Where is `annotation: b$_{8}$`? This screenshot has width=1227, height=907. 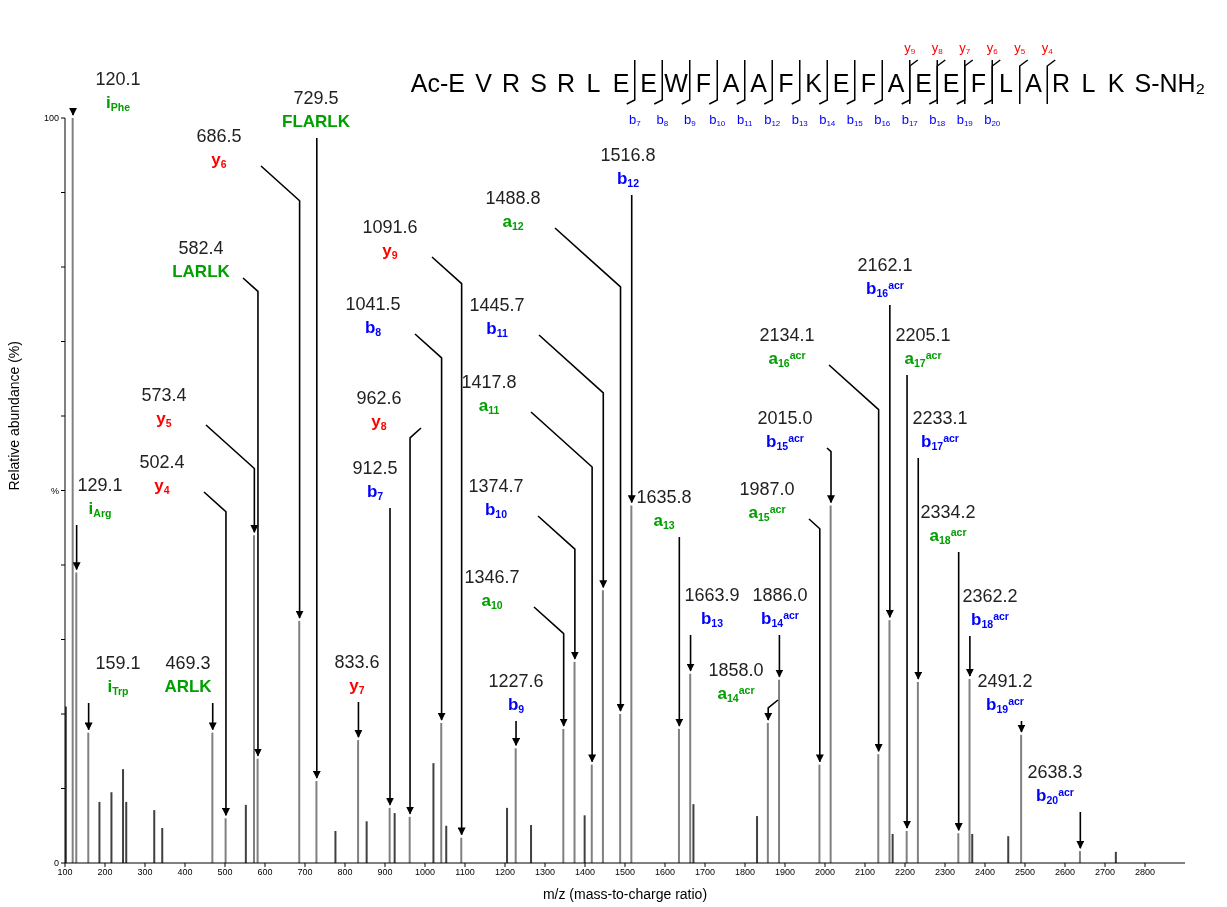 annotation: b$_{8}$ is located at coordinates (662, 120).